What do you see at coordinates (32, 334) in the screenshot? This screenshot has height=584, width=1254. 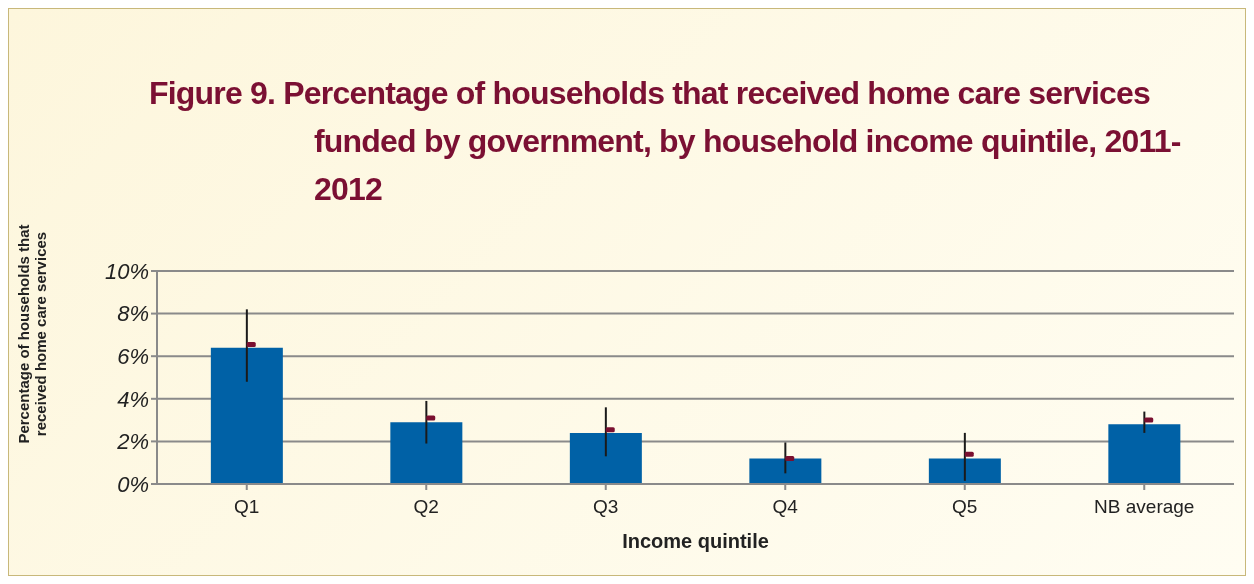 I see `y-axis-title: Percentage of households that received home care services` at bounding box center [32, 334].